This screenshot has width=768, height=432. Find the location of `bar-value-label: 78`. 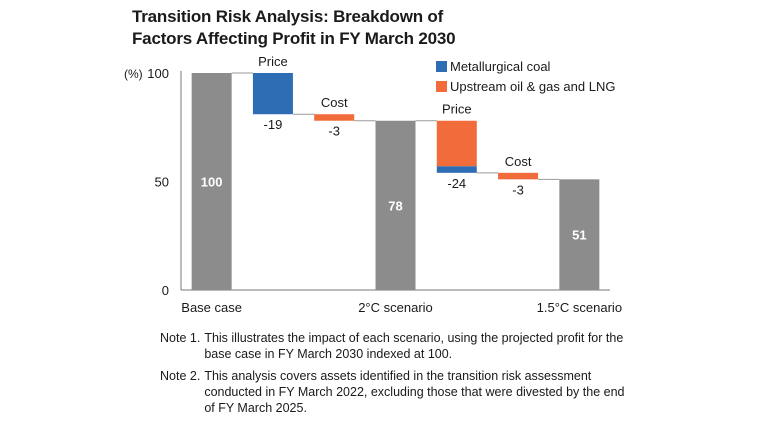

bar-value-label: 78 is located at coordinates (395, 205).